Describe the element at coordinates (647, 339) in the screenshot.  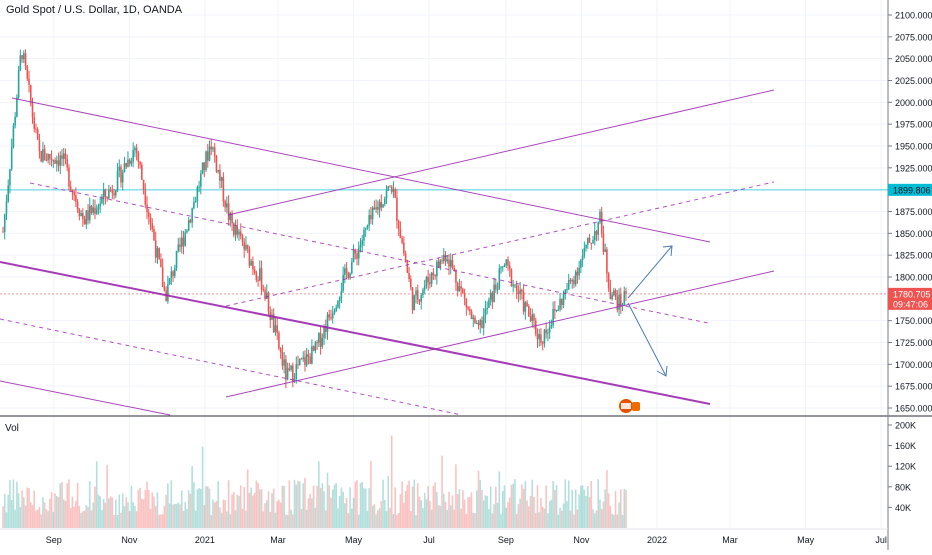
I see `forecast-arrow-down` at that location.